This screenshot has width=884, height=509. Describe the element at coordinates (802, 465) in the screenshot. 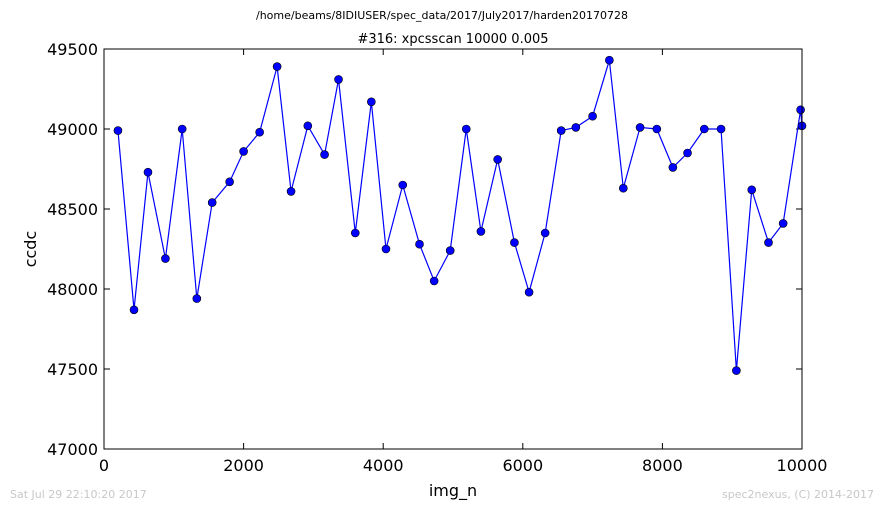

I see `x-tick-label: 10000` at that location.